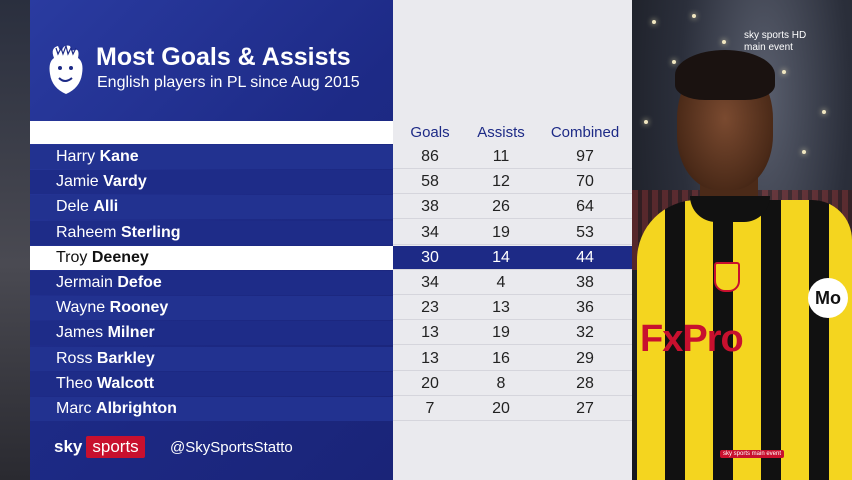 The width and height of the screenshot is (852, 480). What do you see at coordinates (109, 282) in the screenshot?
I see `player-name: Jermain Defoe` at bounding box center [109, 282].